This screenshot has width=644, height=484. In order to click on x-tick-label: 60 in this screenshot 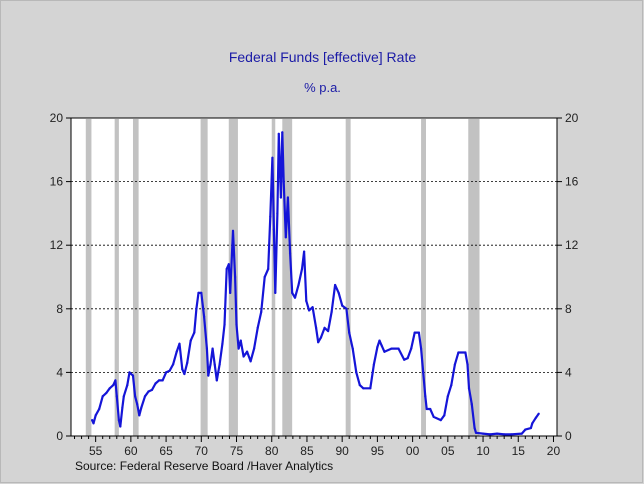, I will do `click(131, 451)`.